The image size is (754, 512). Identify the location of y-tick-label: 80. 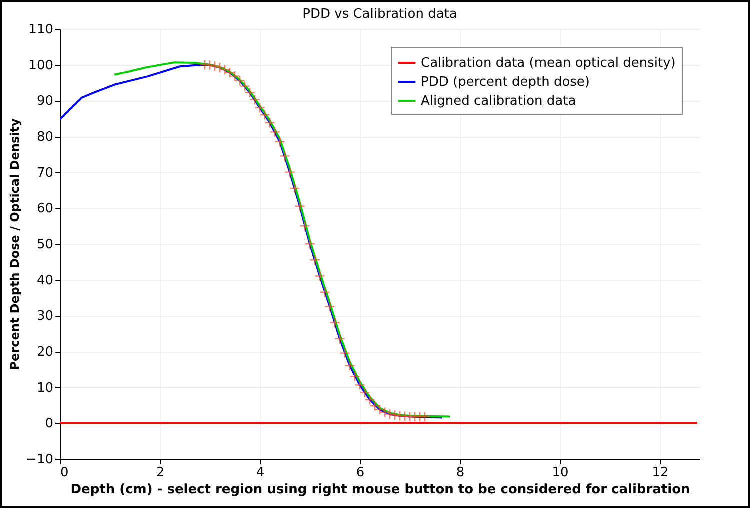
(45, 137).